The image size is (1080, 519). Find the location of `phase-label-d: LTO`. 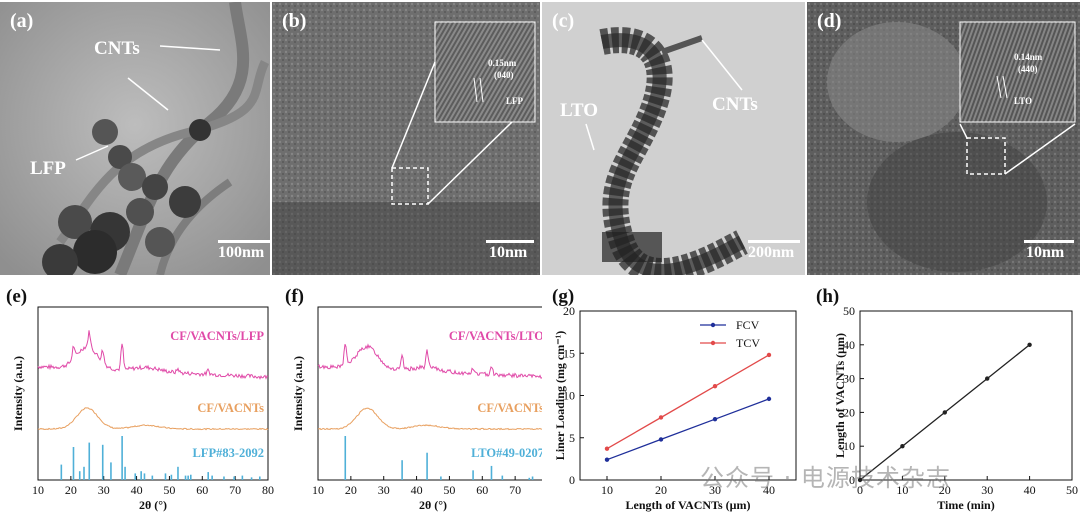

phase-label-d: LTO is located at coordinates (1023, 101).